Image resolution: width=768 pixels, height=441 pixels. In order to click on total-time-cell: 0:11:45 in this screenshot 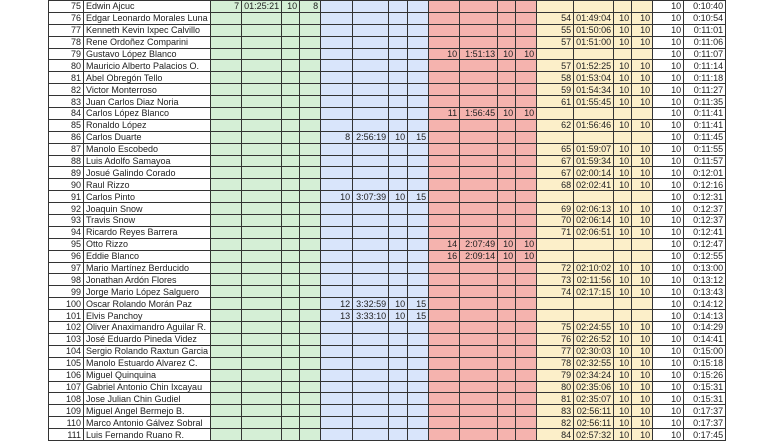, I will do `click(705, 137)`.